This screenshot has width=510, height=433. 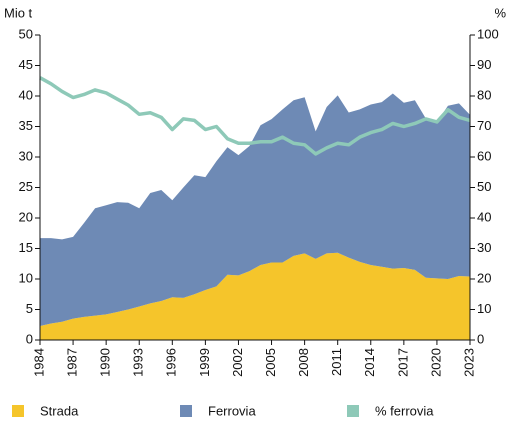 I want to click on x-tick-label: 2014, so click(x=369, y=362).